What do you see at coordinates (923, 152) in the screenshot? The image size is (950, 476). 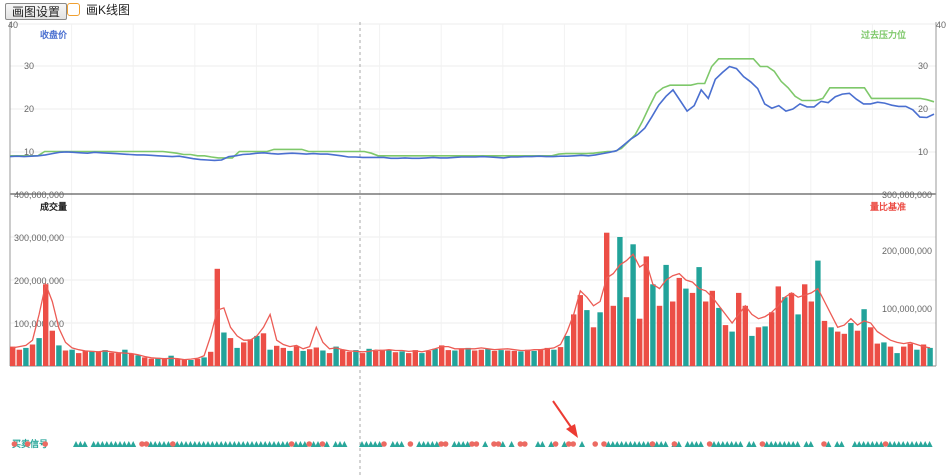 I see `price-tick-right-10: 10` at bounding box center [923, 152].